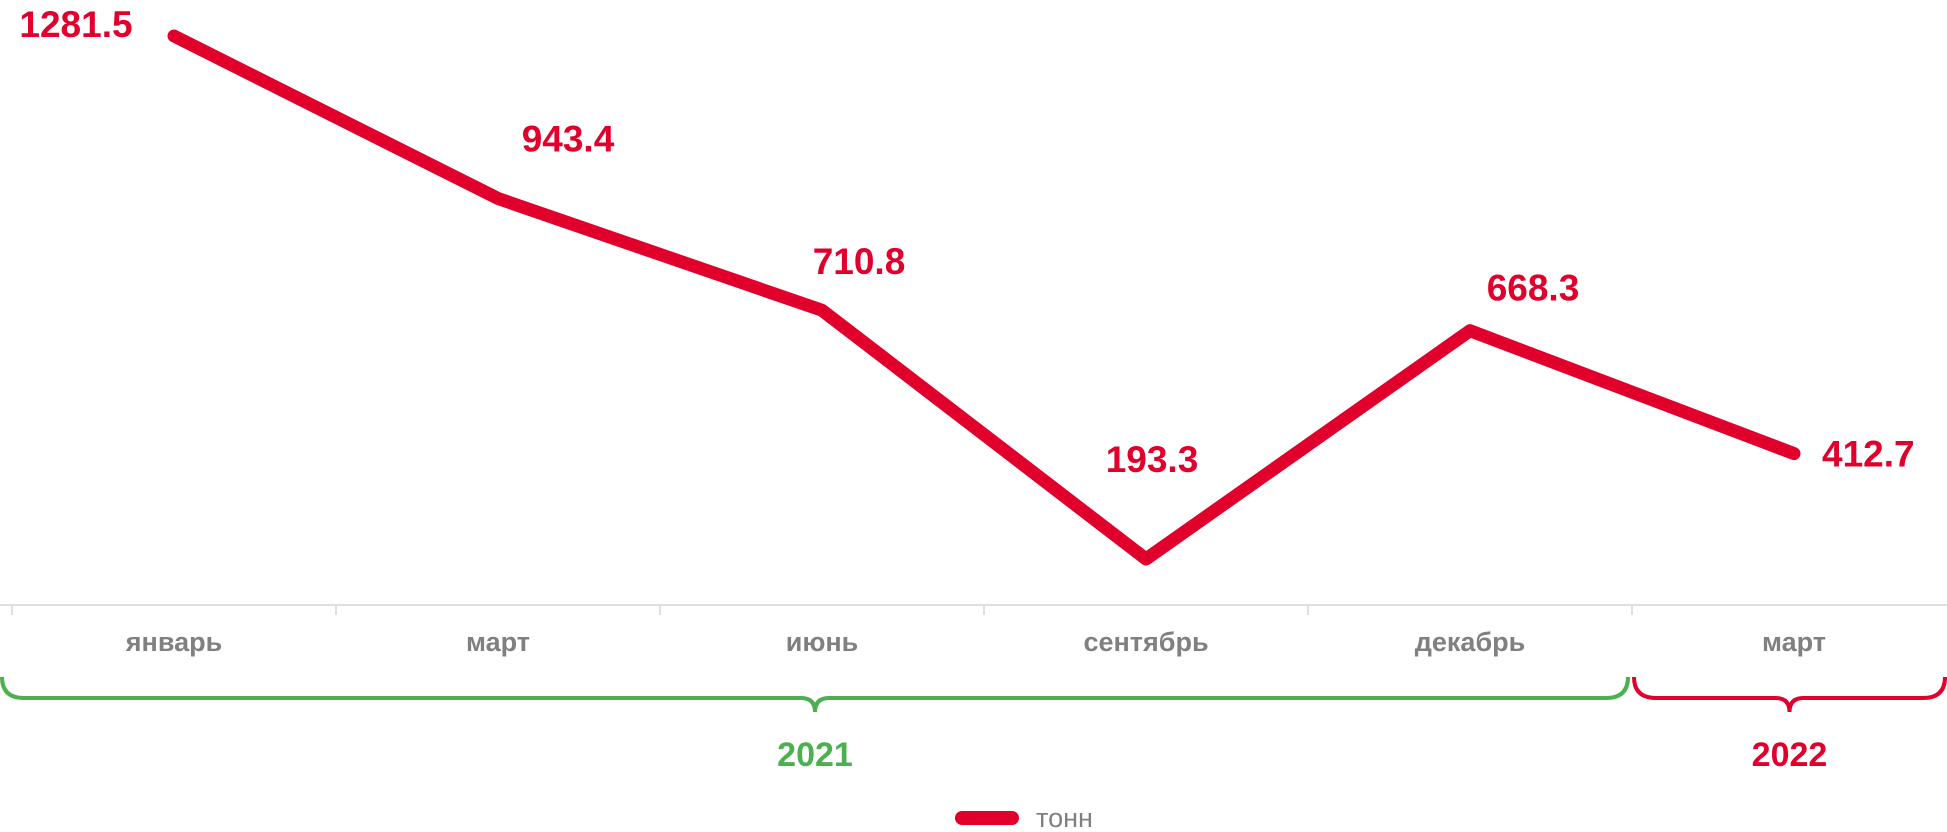 The height and width of the screenshot is (832, 1947). What do you see at coordinates (859, 261) in the screenshot?
I see `data-label: 710.8` at bounding box center [859, 261].